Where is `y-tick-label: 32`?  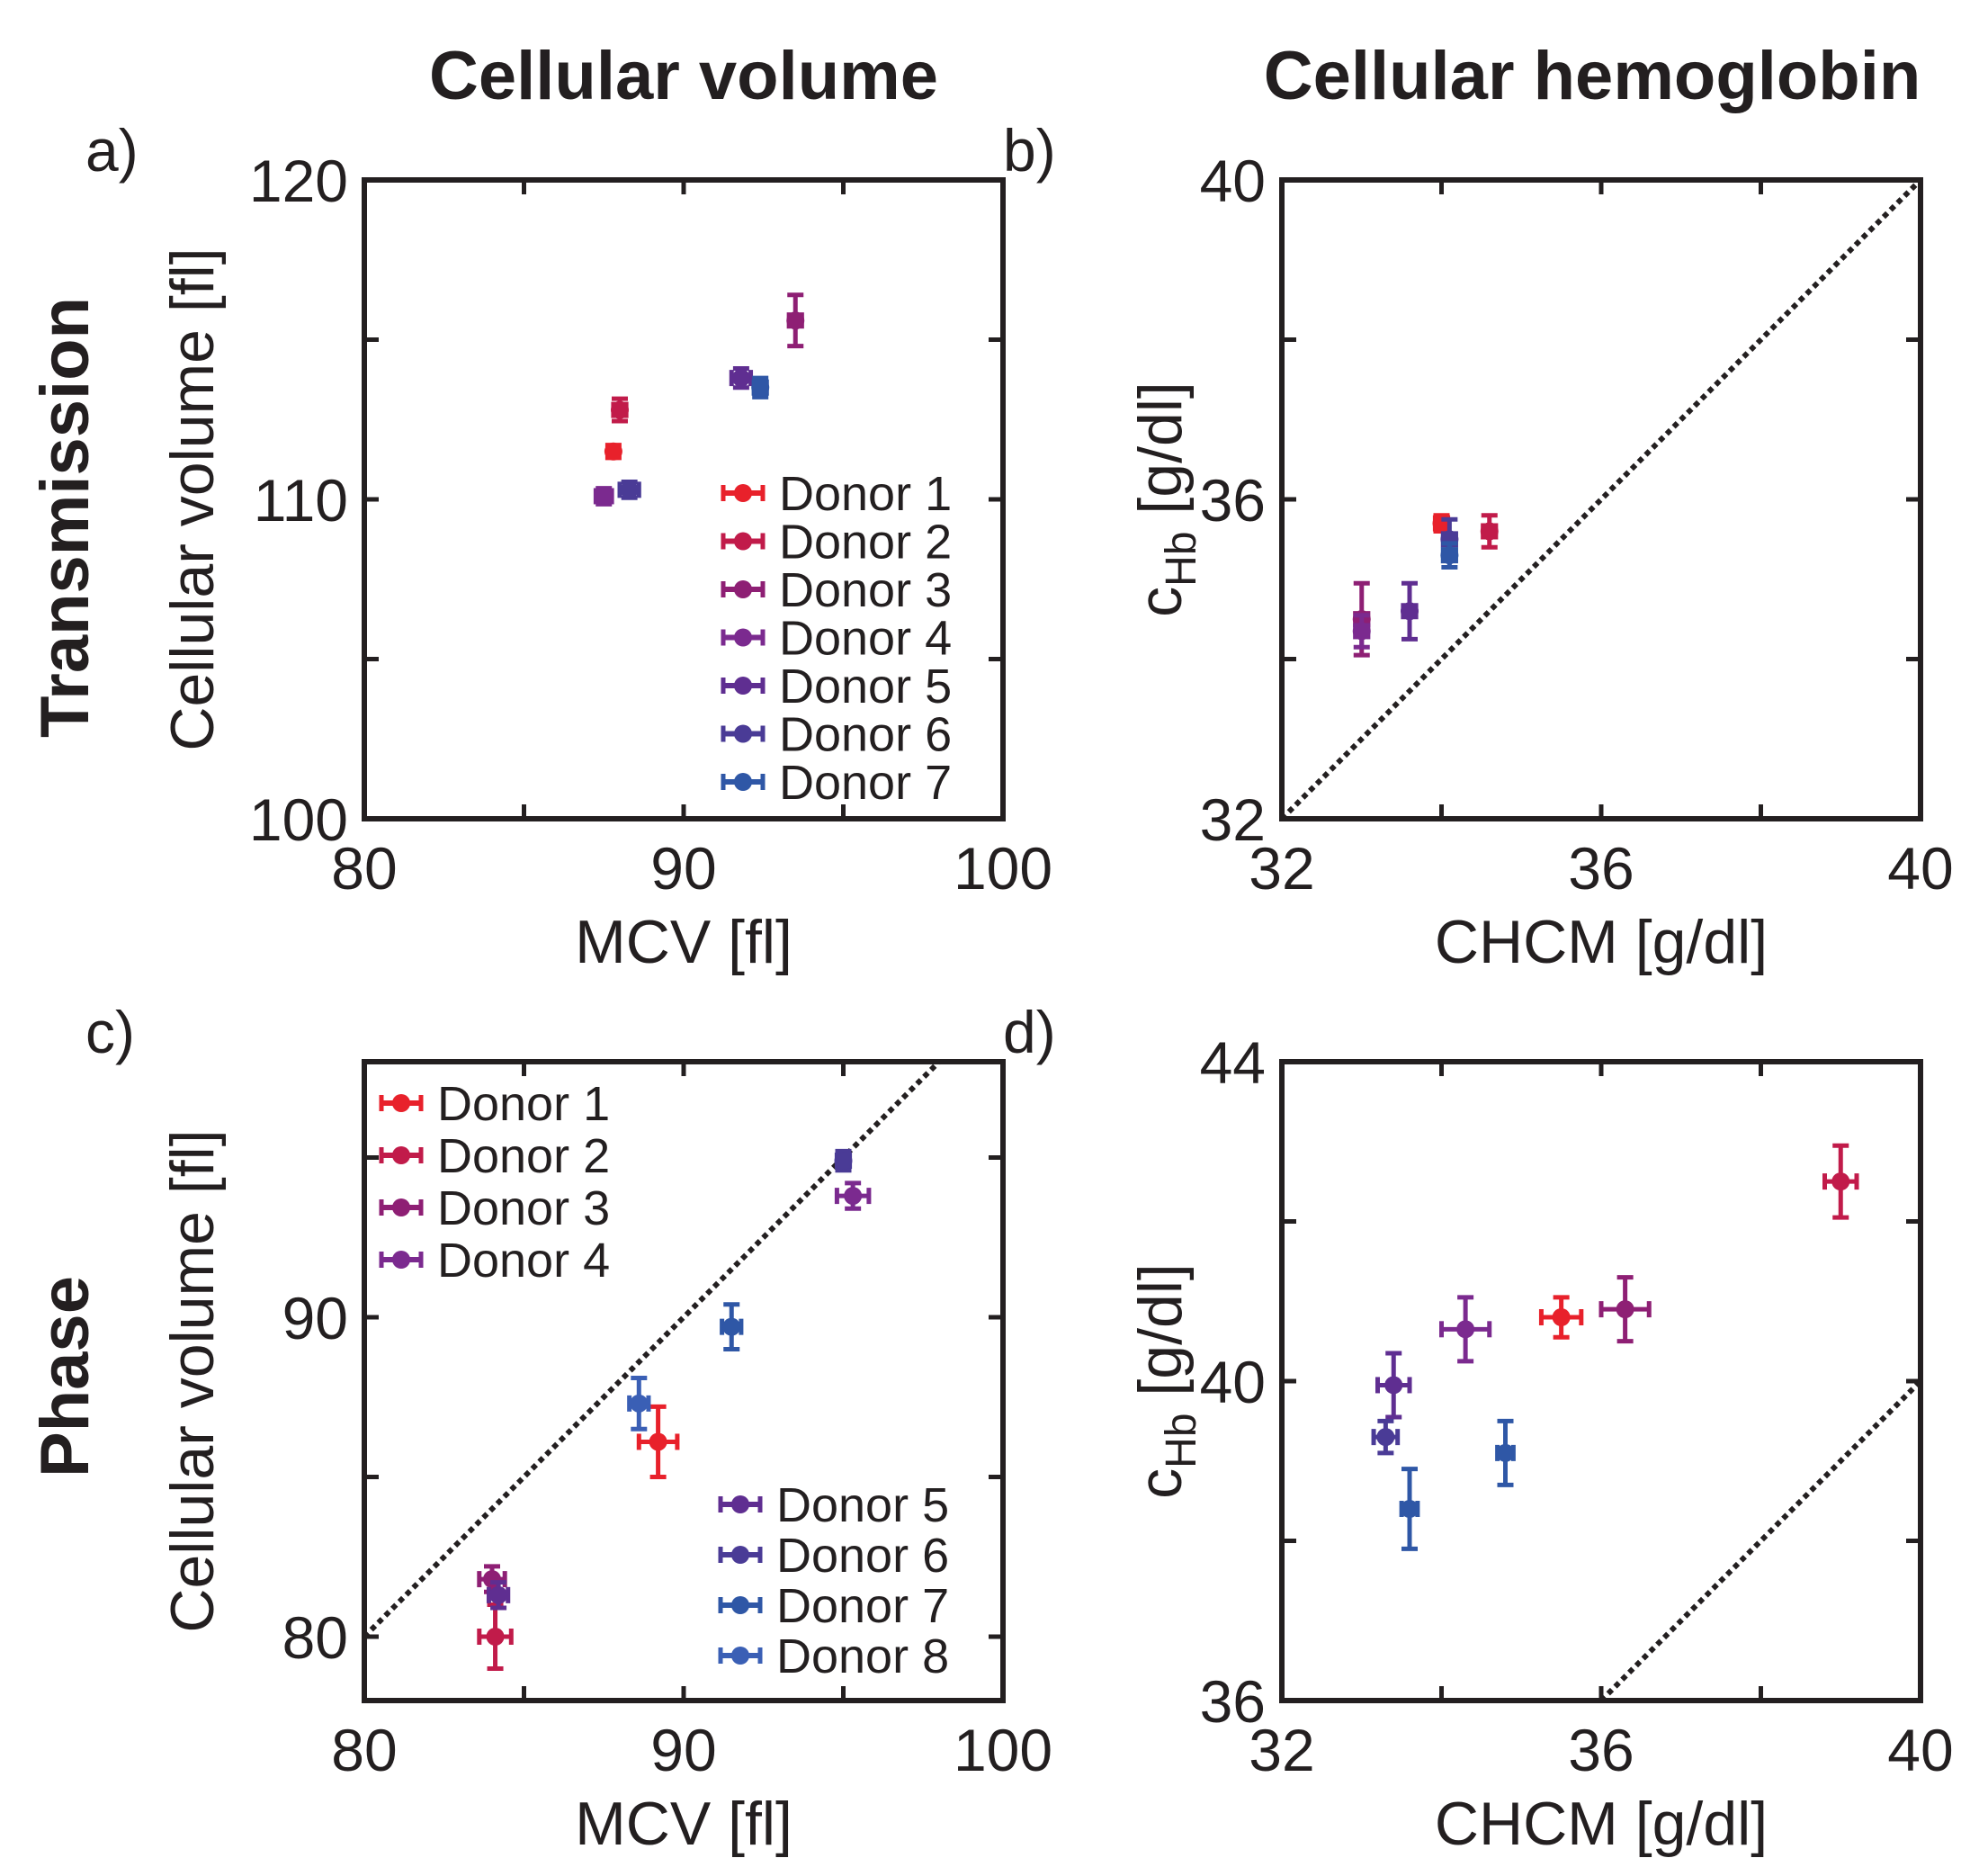
y-tick-label: 32 is located at coordinates (1233, 819).